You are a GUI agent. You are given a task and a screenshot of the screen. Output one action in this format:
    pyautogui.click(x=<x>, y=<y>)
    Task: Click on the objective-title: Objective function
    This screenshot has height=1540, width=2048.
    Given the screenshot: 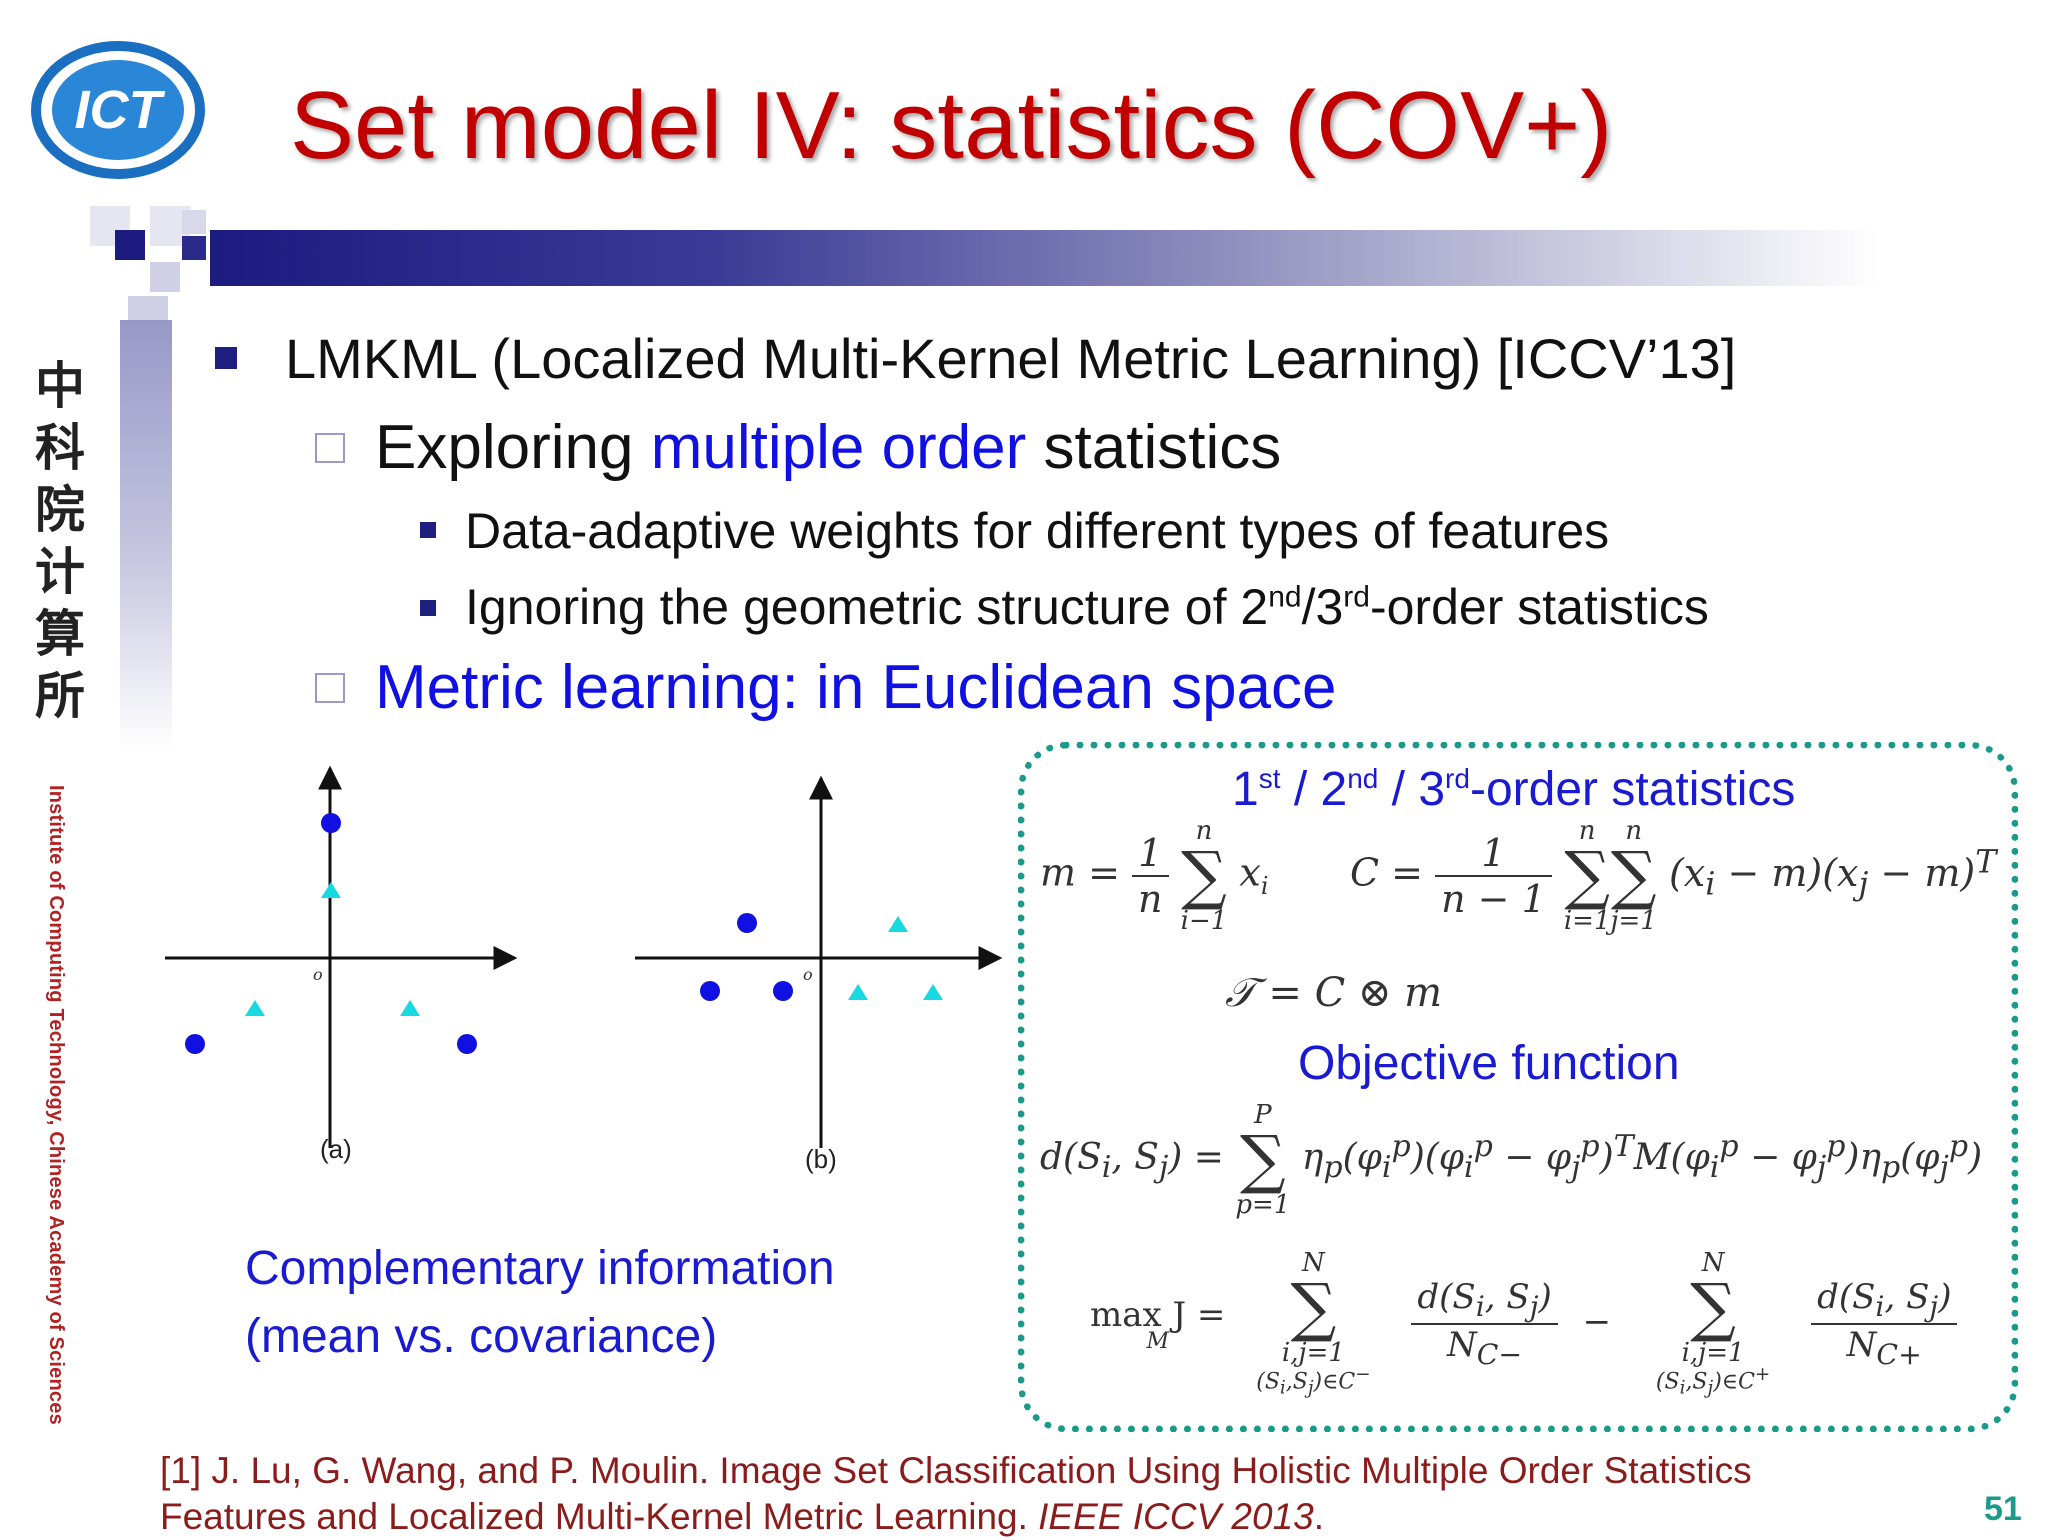 What is the action you would take?
    pyautogui.click(x=1489, y=1063)
    